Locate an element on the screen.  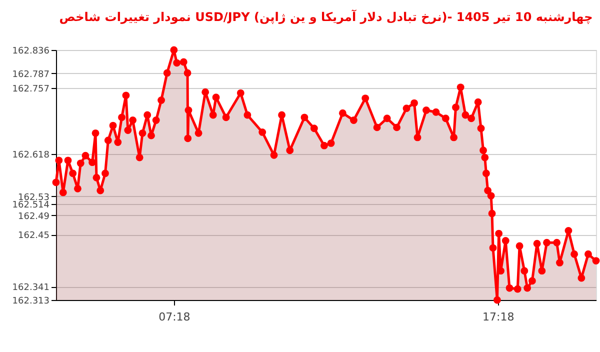
x-tick-label: 17:18 is located at coordinates (498, 317).